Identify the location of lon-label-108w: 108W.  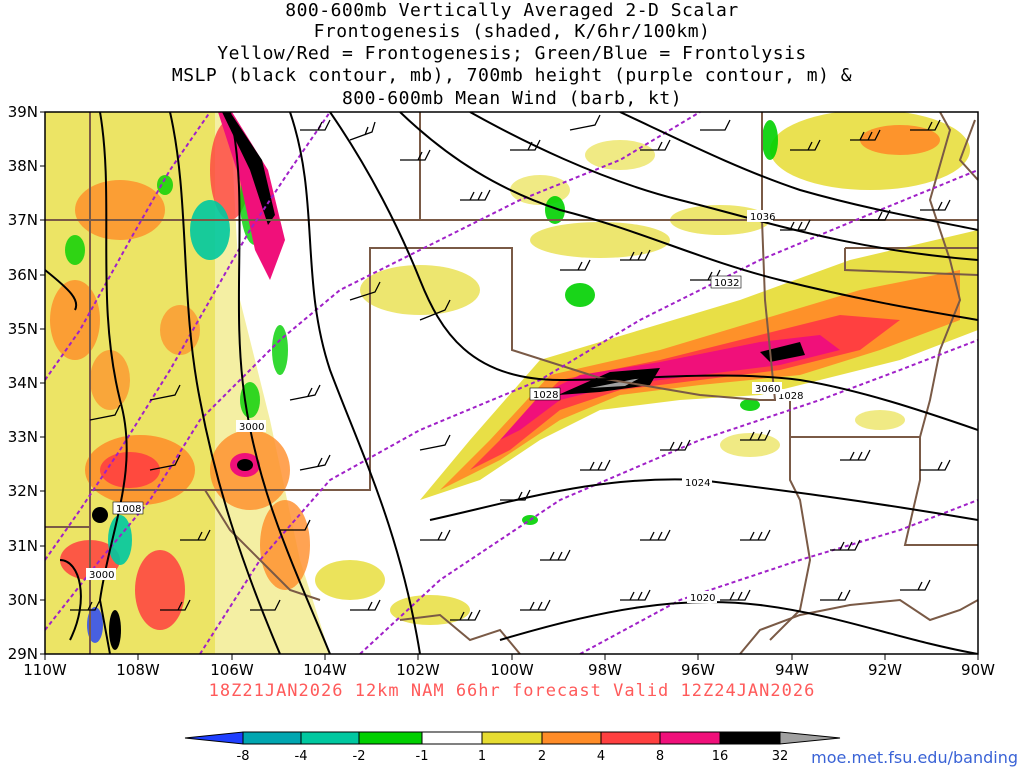
(138, 670).